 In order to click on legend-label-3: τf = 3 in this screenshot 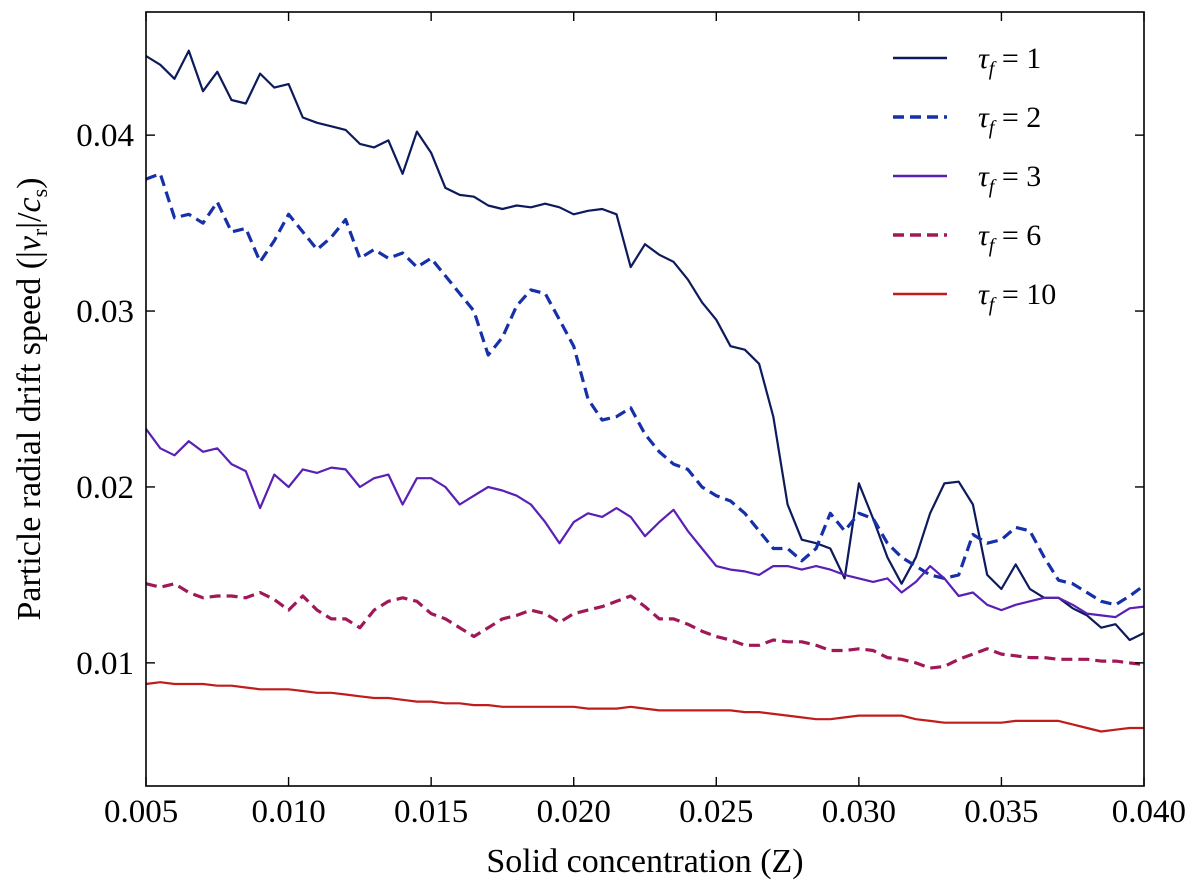, I will do `click(1009, 179)`.